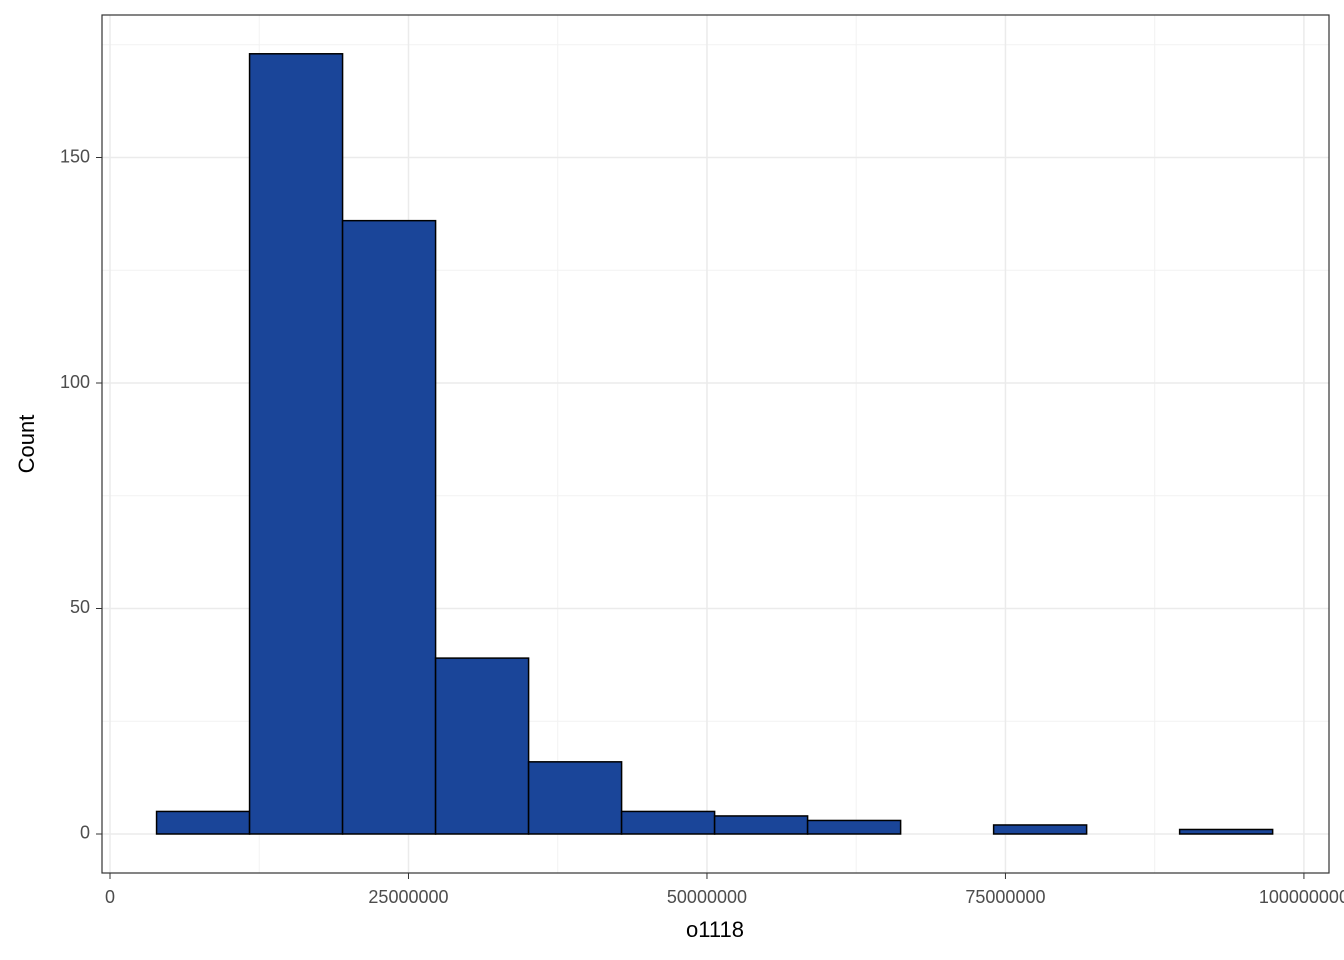 Image resolution: width=1344 pixels, height=960 pixels. What do you see at coordinates (408, 897) in the screenshot?
I see `x-tick-label: 25000000` at bounding box center [408, 897].